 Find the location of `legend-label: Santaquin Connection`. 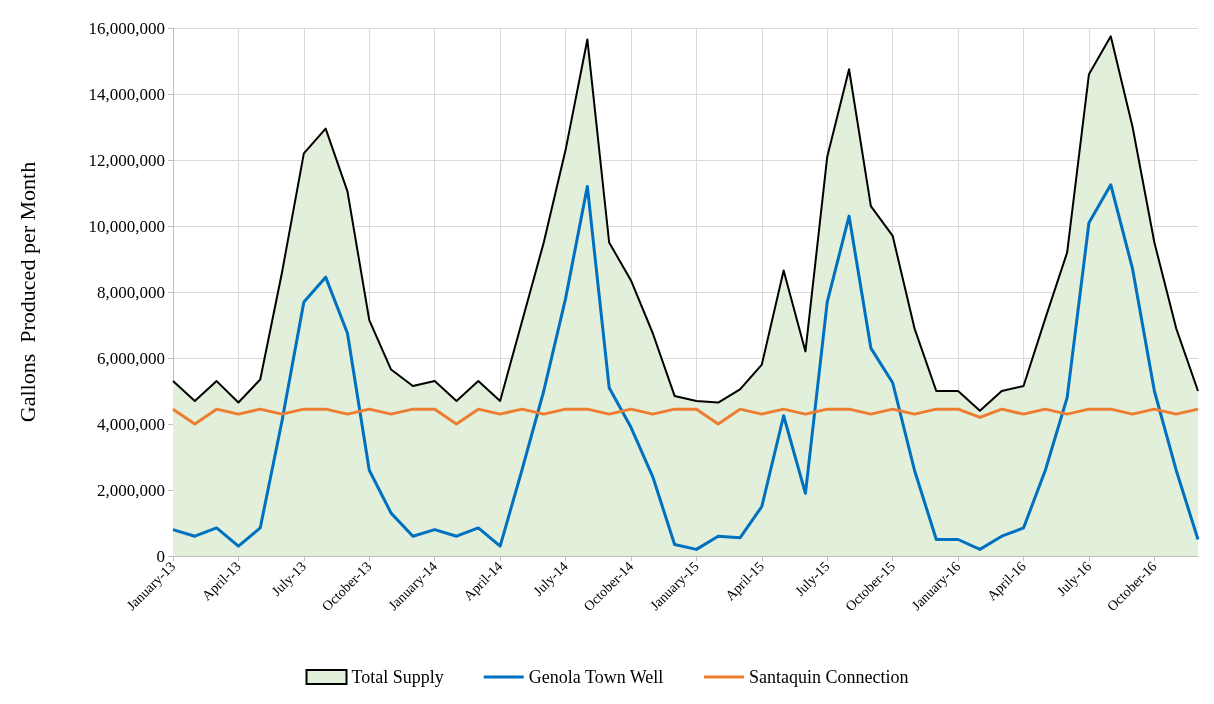

legend-label: Santaquin Connection is located at coordinates (829, 677).